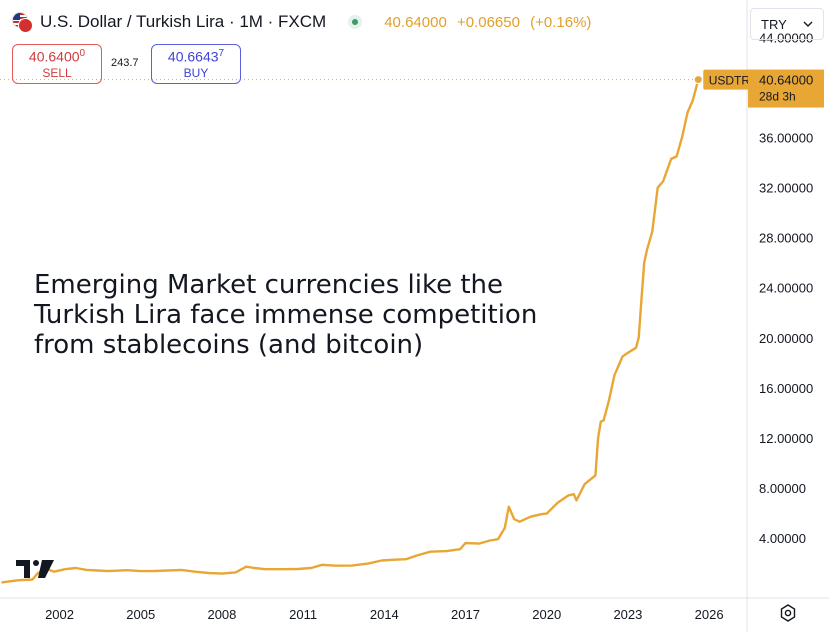 The width and height of the screenshot is (829, 632). I want to click on buy-button: 40.66437 BUY, so click(196, 64).